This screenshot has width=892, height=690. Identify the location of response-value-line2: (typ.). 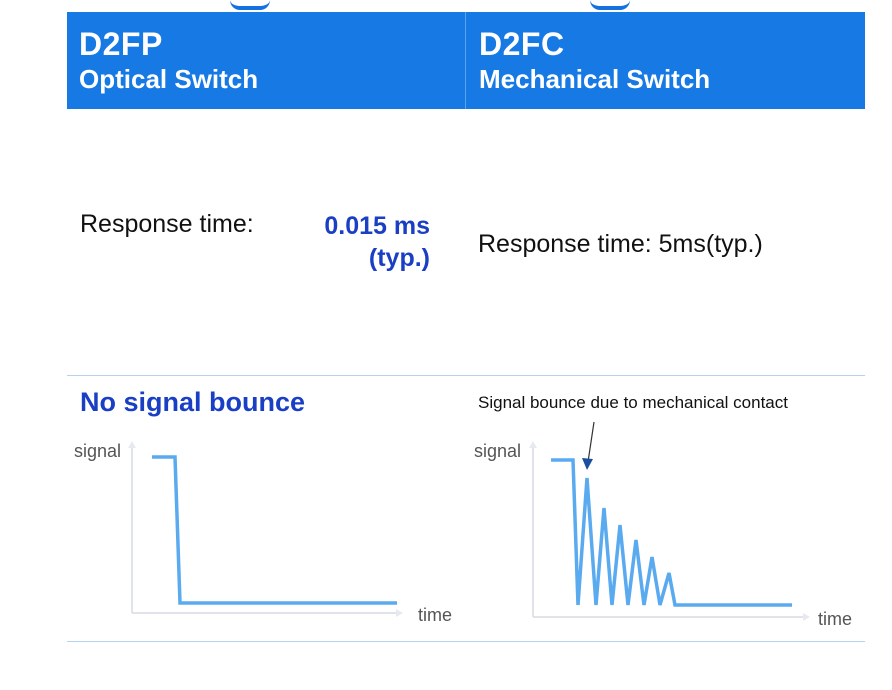
(399, 258).